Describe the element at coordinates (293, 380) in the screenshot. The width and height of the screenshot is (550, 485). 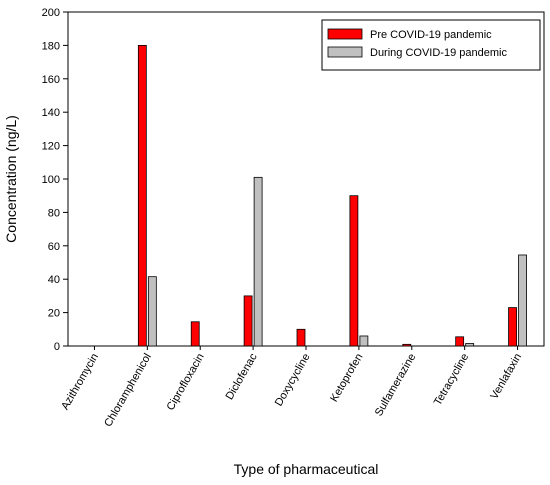
I see `x-tick-label: Doxycycline` at that location.